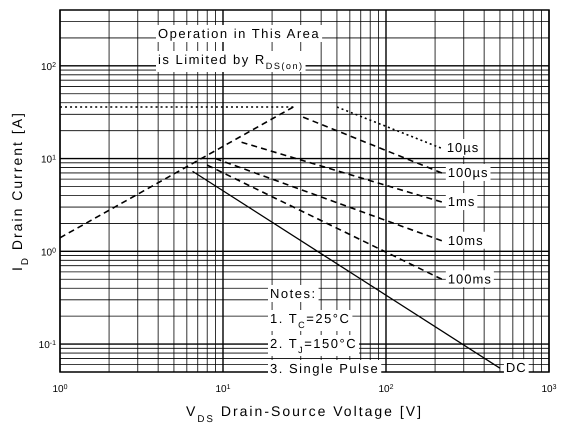 The width and height of the screenshot is (567, 432). Describe the element at coordinates (231, 61) in the screenshot. I see `annotation: is Limited by R$_{DS(on)}$` at that location.